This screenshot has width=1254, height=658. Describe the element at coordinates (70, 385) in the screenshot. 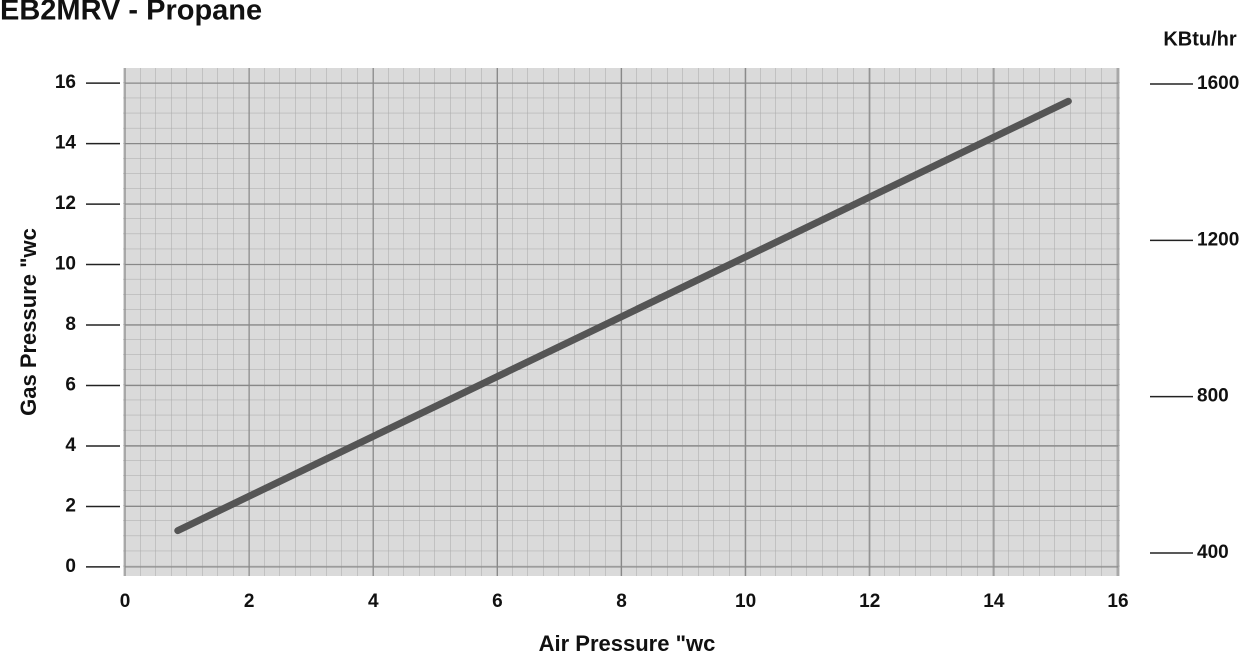

I see `y-tick-label: 6` at that location.